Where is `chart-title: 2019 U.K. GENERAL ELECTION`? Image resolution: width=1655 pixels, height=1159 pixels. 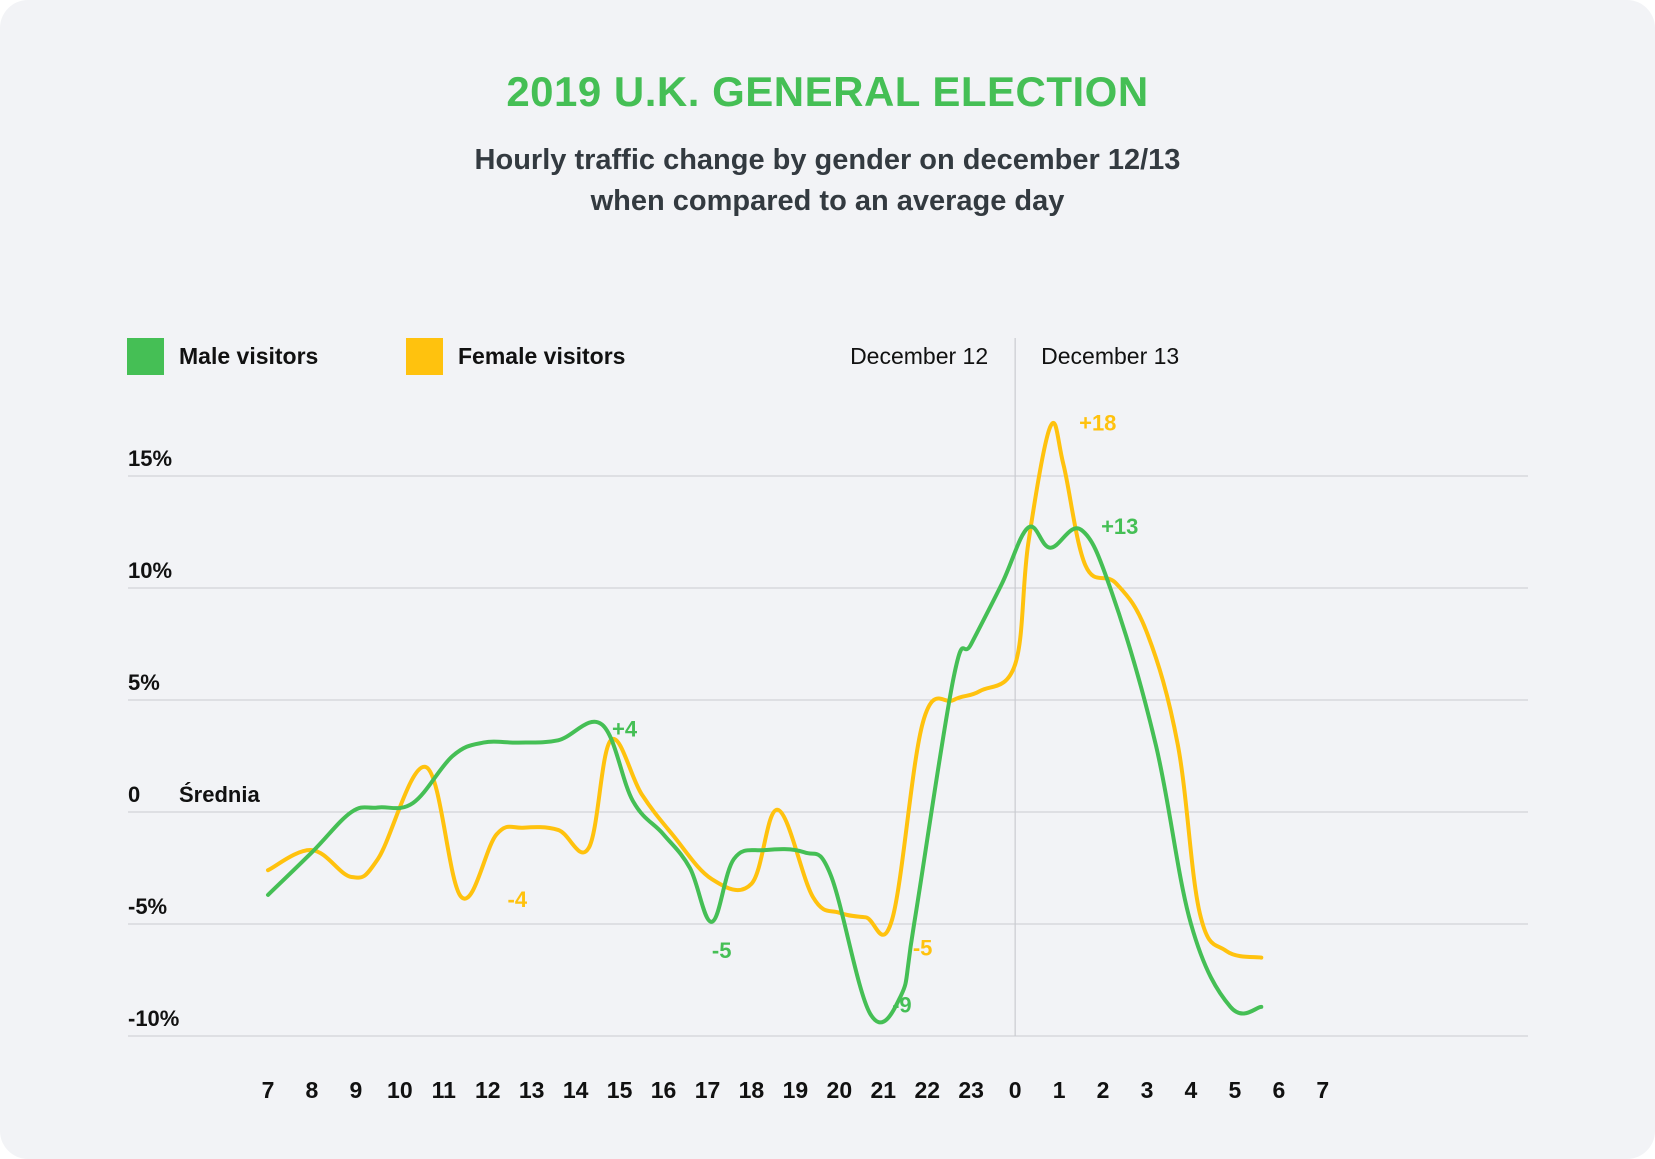 chart-title: 2019 U.K. GENERAL ELECTION is located at coordinates (827, 91).